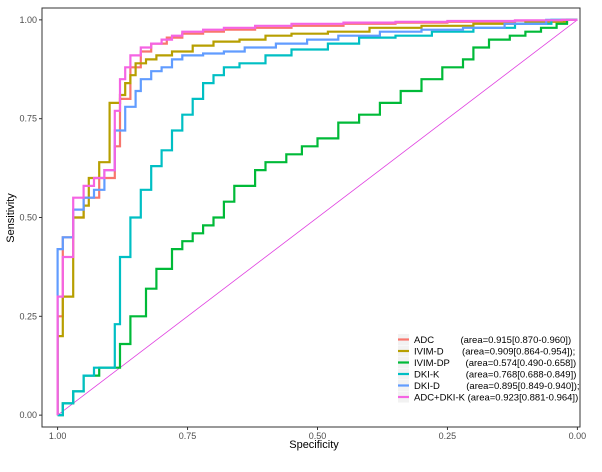  I want to click on y-tick-label: 0.75, so click(28, 119).